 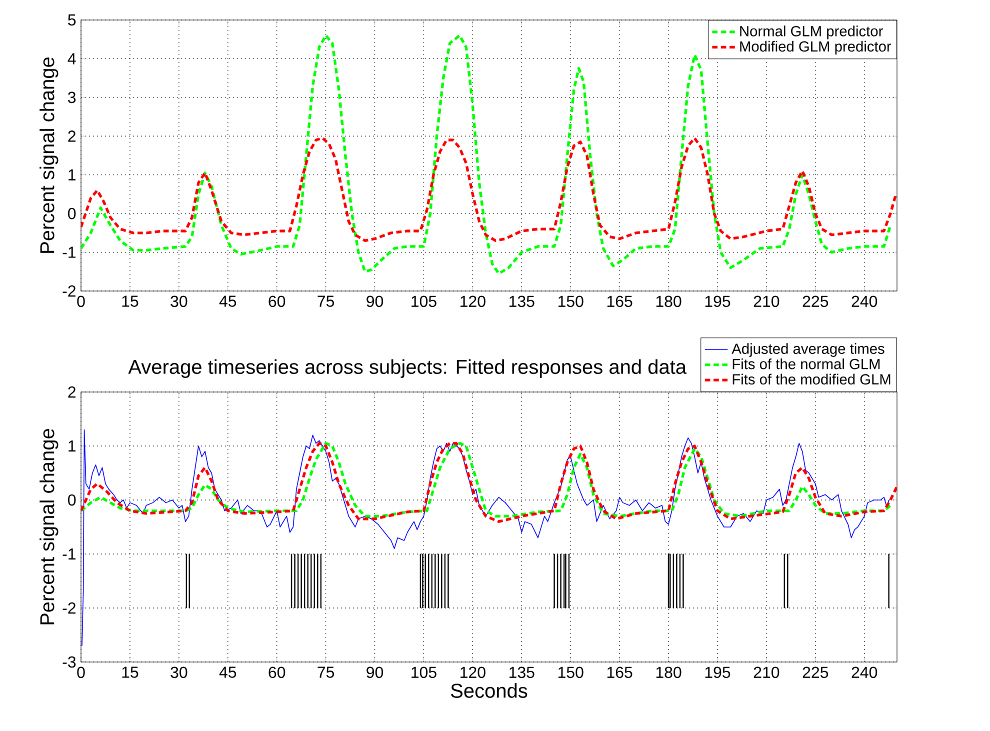 I want to click on y-tick-label: 5, so click(x=72, y=20).